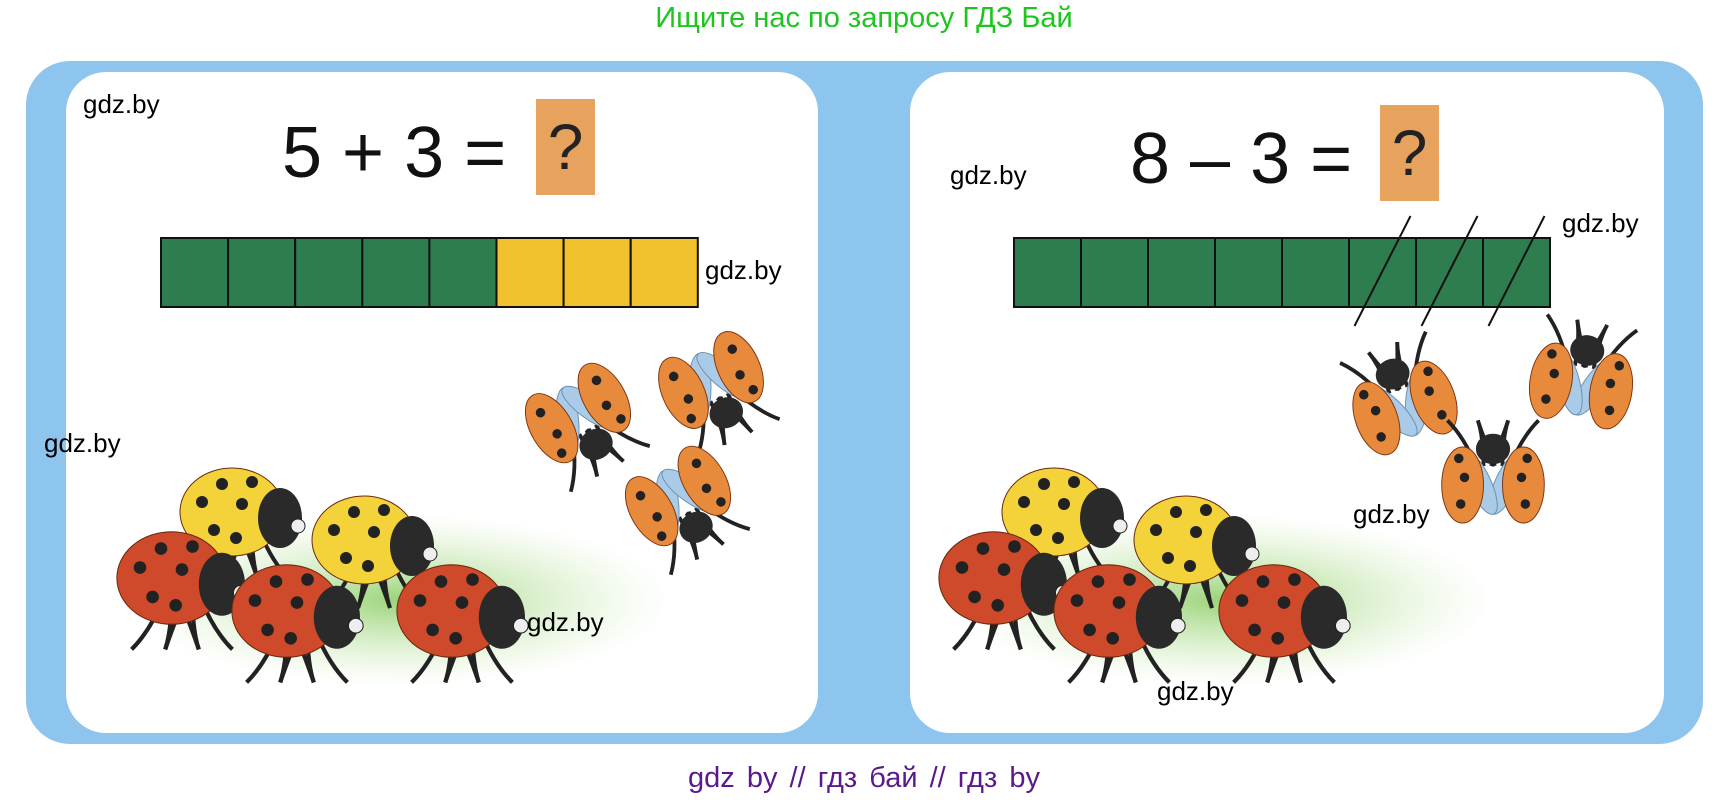  Describe the element at coordinates (565, 147) in the screenshot. I see `left-answer-box: ?` at that location.